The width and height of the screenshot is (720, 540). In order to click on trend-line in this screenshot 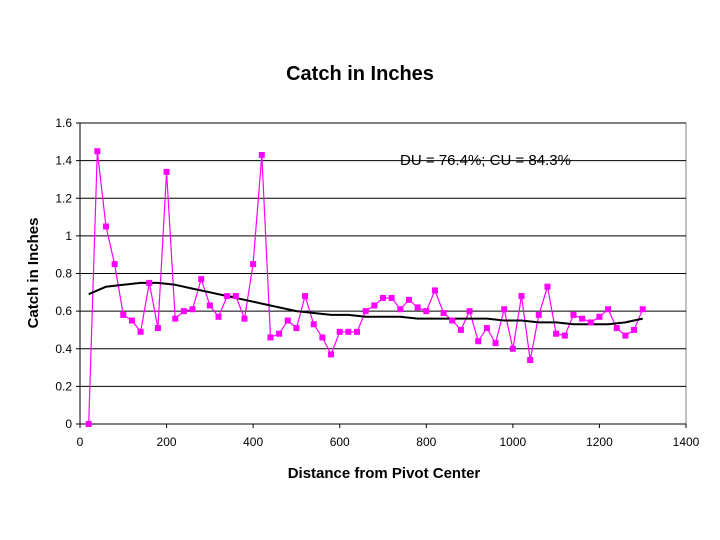, I will do `click(365, 303)`.